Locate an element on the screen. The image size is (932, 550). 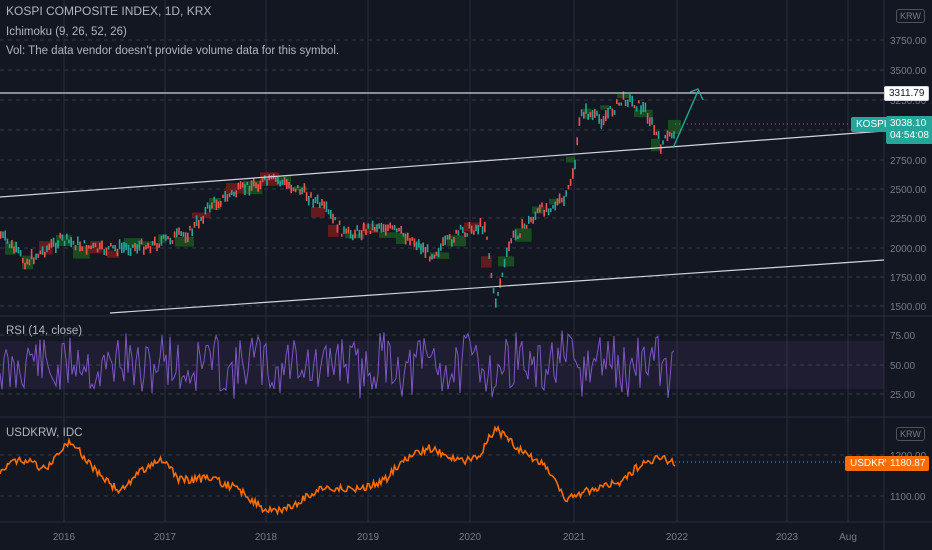
ichimoku-legend: Ichimoku (9, 26, 52, 26) is located at coordinates (66, 32).